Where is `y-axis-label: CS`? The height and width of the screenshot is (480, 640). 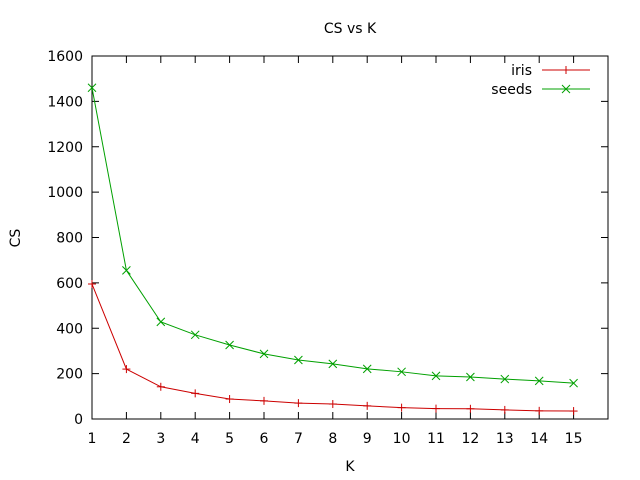 y-axis-label: CS is located at coordinates (16, 238).